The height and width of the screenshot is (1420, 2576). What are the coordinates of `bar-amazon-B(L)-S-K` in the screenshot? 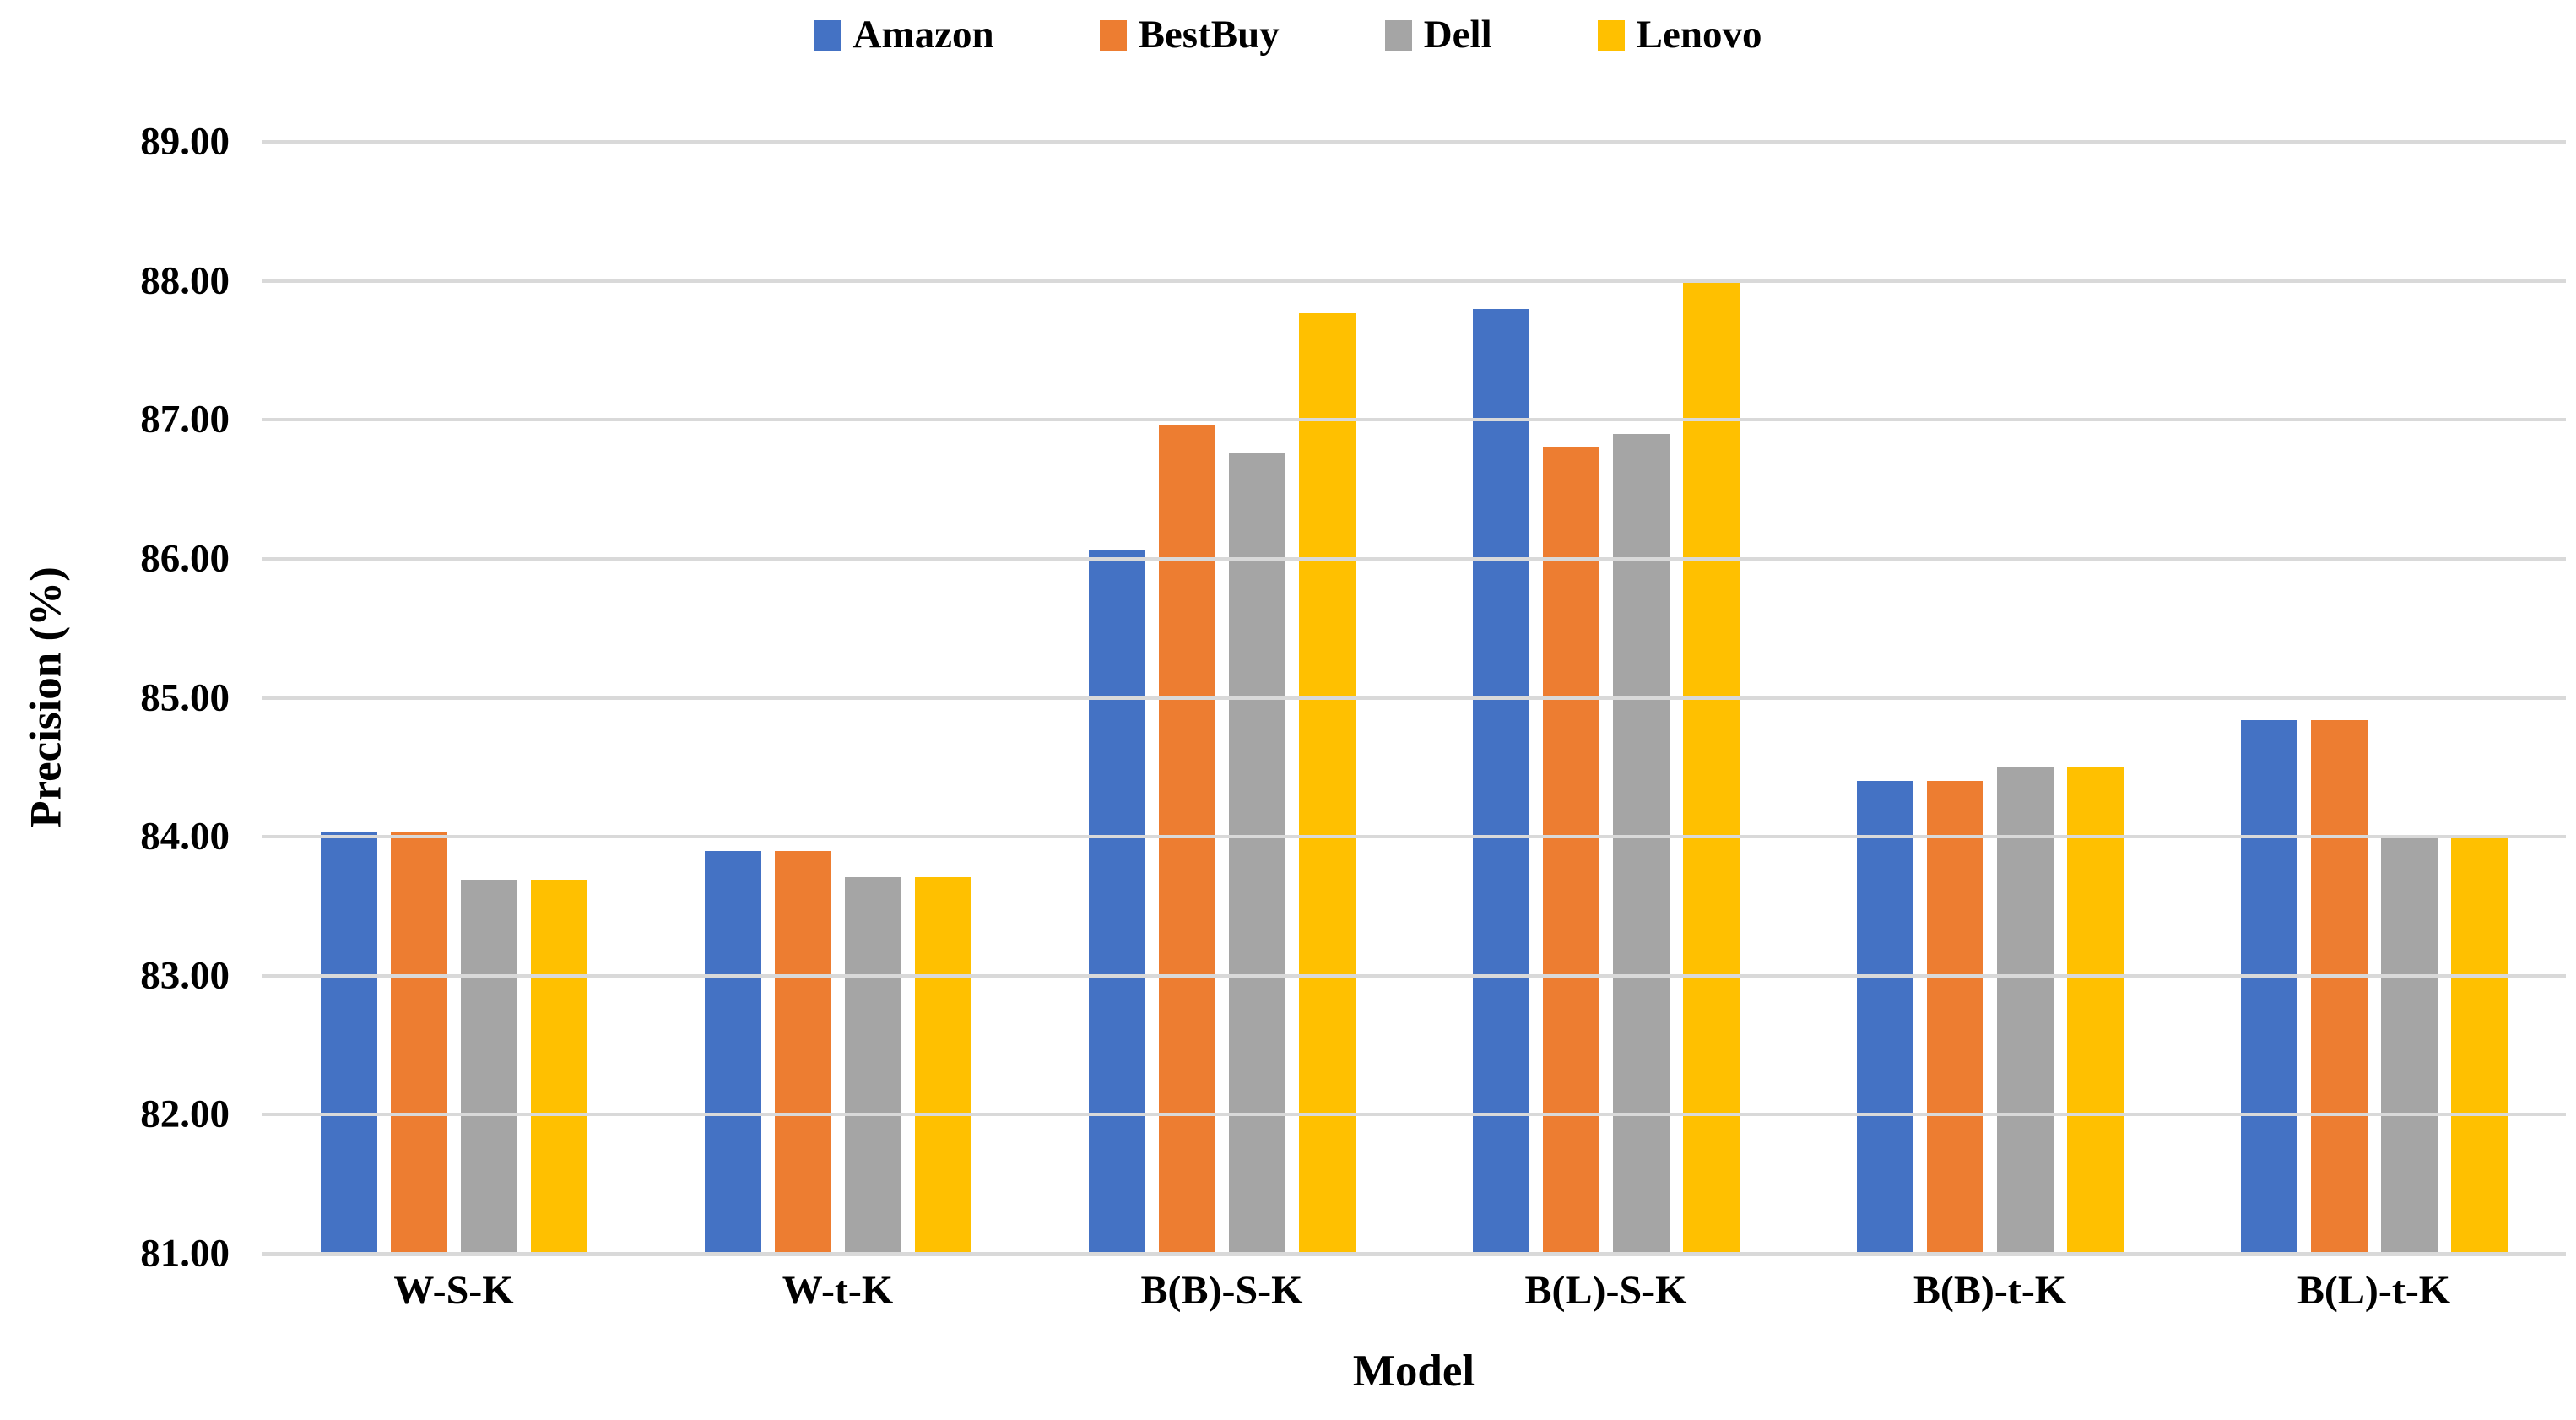 It's located at (1500, 781).